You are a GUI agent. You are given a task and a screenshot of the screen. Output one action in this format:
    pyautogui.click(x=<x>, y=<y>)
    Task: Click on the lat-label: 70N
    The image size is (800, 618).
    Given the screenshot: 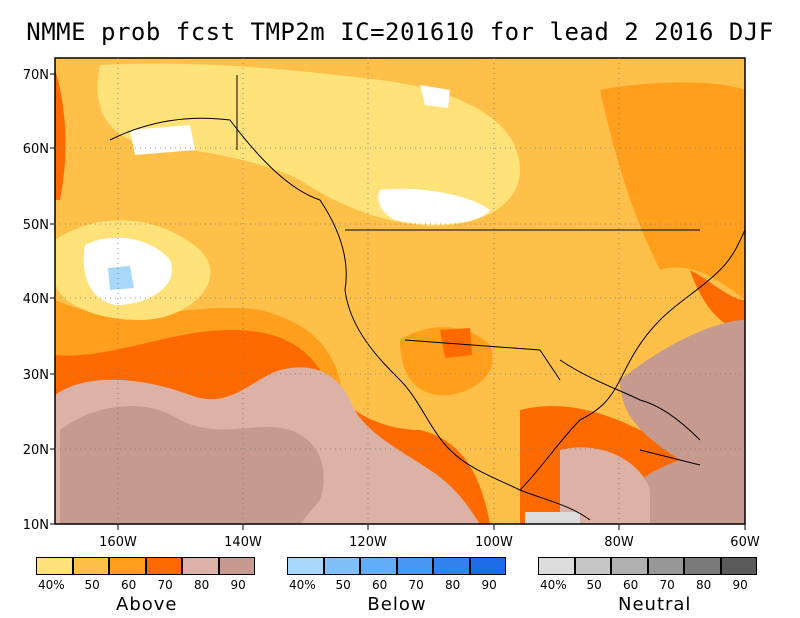 What is the action you would take?
    pyautogui.click(x=36, y=75)
    